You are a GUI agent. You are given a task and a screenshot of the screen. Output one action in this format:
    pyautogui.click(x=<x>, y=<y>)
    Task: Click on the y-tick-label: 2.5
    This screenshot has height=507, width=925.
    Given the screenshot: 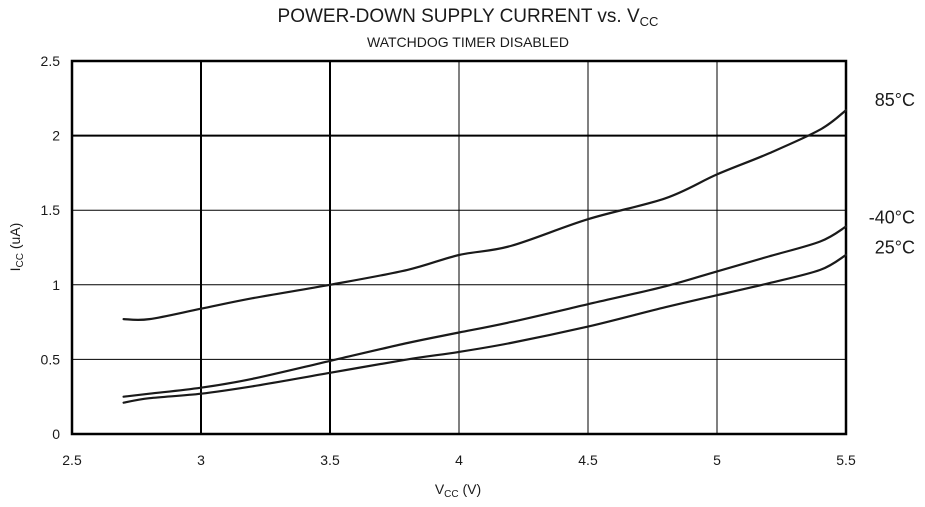 What is the action you would take?
    pyautogui.click(x=51, y=61)
    